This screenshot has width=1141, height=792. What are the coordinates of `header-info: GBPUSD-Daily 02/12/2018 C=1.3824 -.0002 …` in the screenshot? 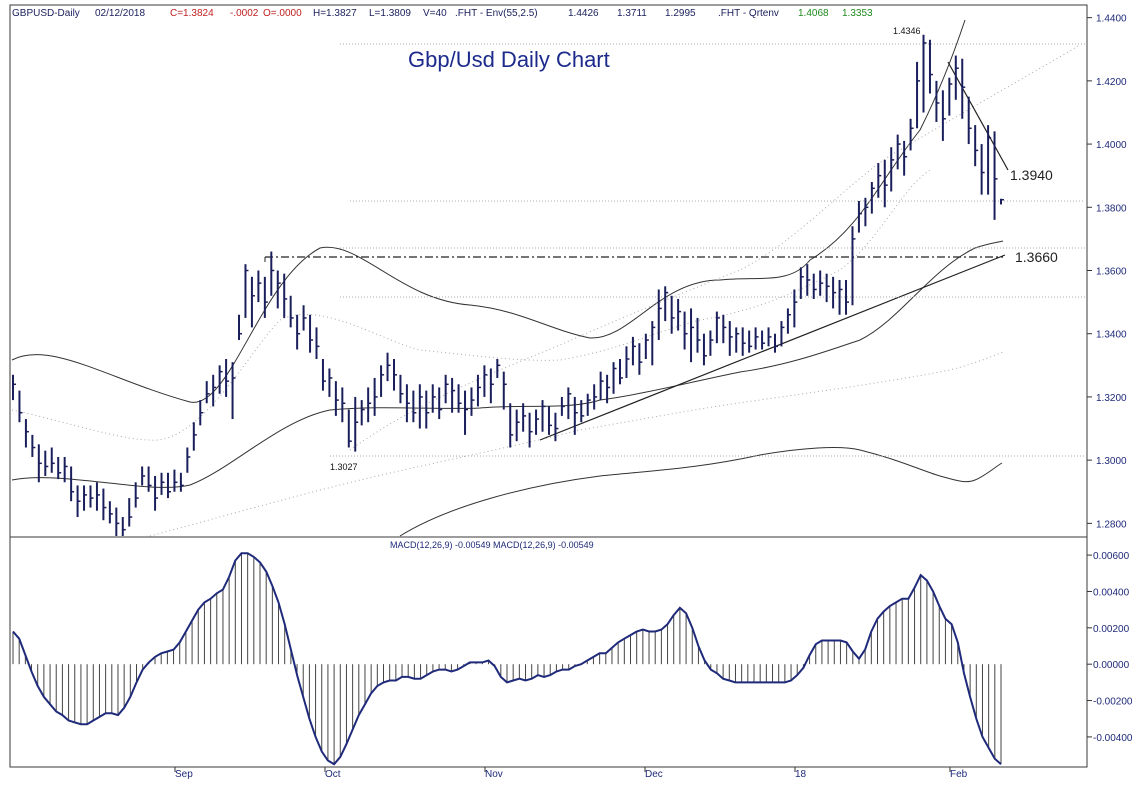 It's located at (442, 13).